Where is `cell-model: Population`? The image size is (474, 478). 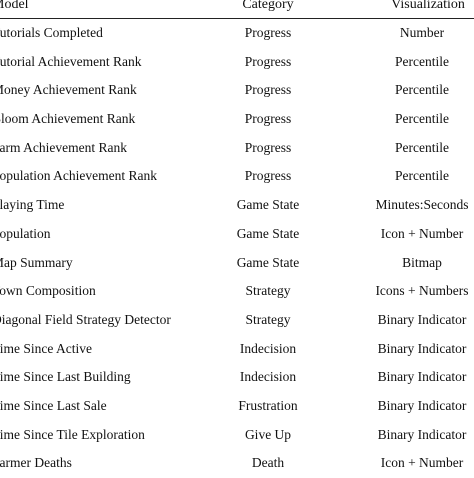 cell-model: Population is located at coordinates (25, 233).